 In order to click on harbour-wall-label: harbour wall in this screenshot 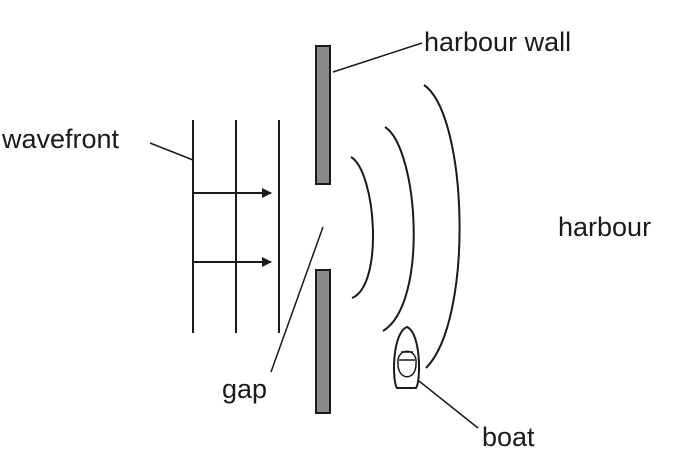, I will do `click(497, 42)`.